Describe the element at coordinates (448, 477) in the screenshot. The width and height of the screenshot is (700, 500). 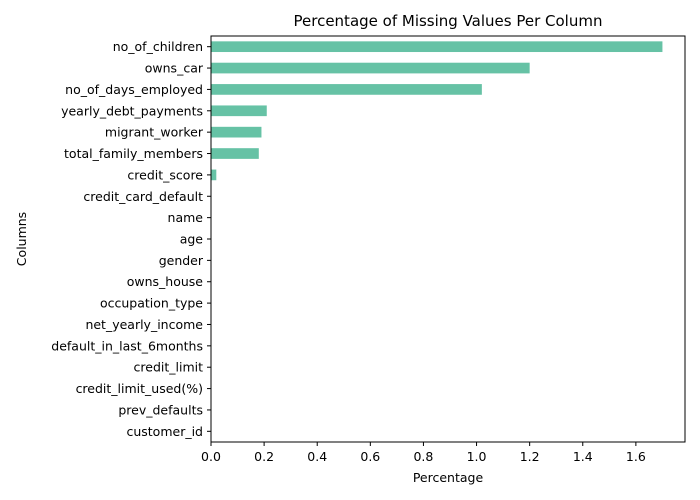
I see `x-axis-label: Percentage` at that location.